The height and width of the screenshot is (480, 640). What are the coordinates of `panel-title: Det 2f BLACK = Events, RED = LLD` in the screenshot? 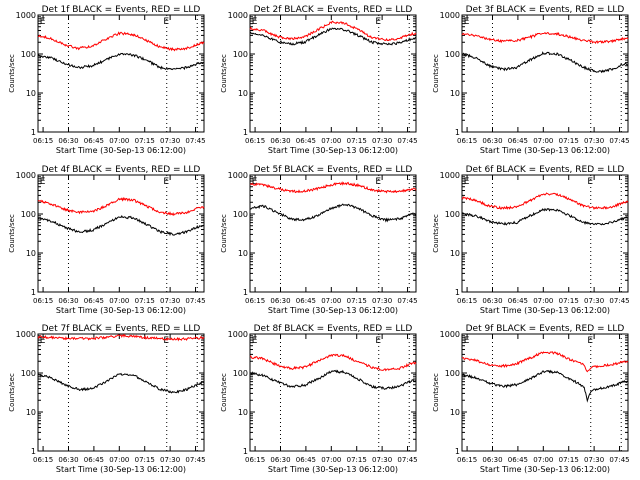 It's located at (333, 10).